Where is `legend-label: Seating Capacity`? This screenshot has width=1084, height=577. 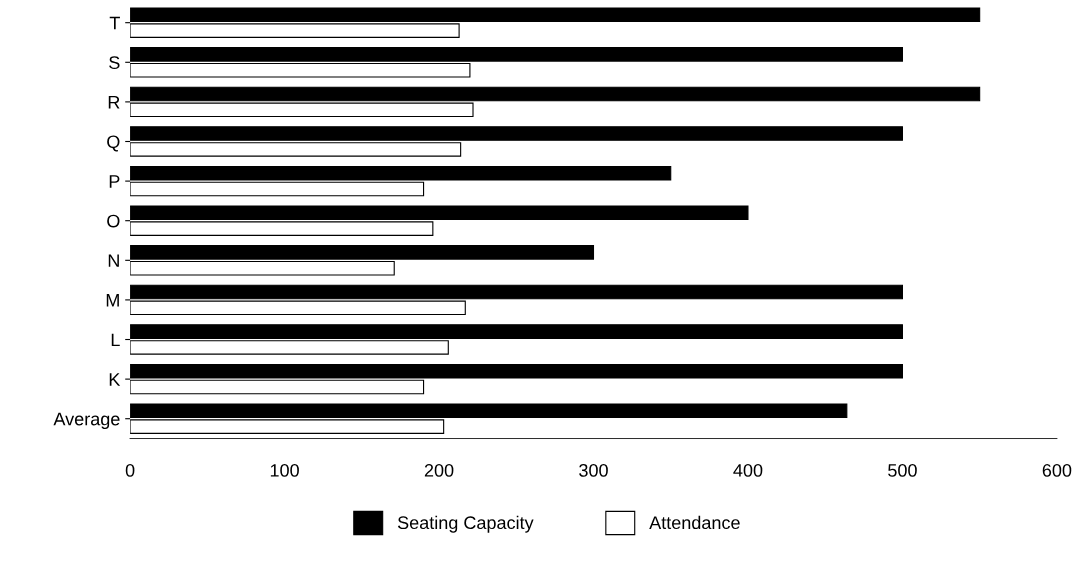 legend-label: Seating Capacity is located at coordinates (465, 524).